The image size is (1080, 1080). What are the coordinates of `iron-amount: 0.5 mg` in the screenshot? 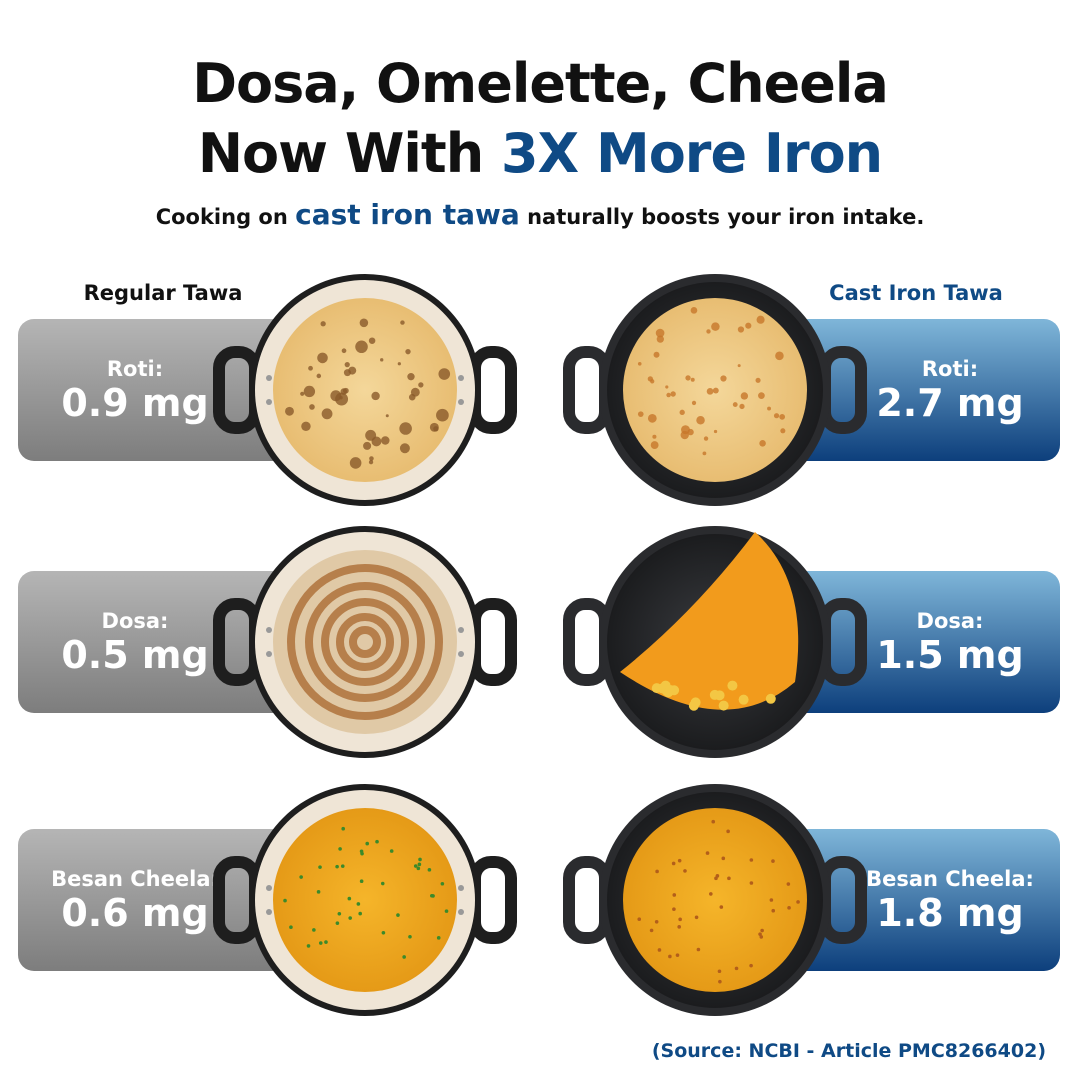 It's located at (134, 655).